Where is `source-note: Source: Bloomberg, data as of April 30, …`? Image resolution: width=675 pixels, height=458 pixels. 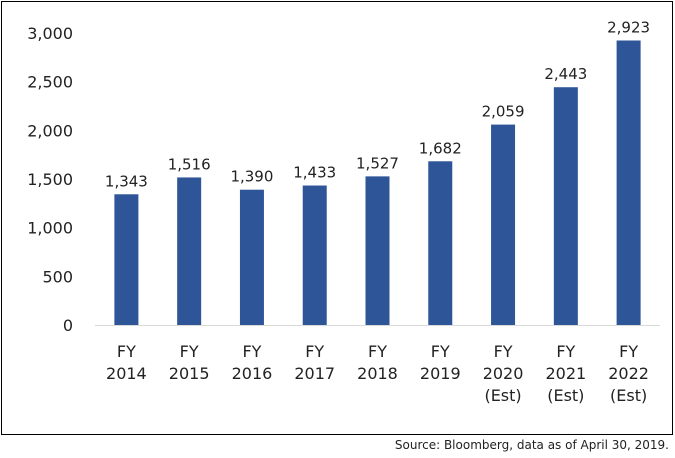 source-note: Source: Bloomberg, data as of April 30, … is located at coordinates (531, 445).